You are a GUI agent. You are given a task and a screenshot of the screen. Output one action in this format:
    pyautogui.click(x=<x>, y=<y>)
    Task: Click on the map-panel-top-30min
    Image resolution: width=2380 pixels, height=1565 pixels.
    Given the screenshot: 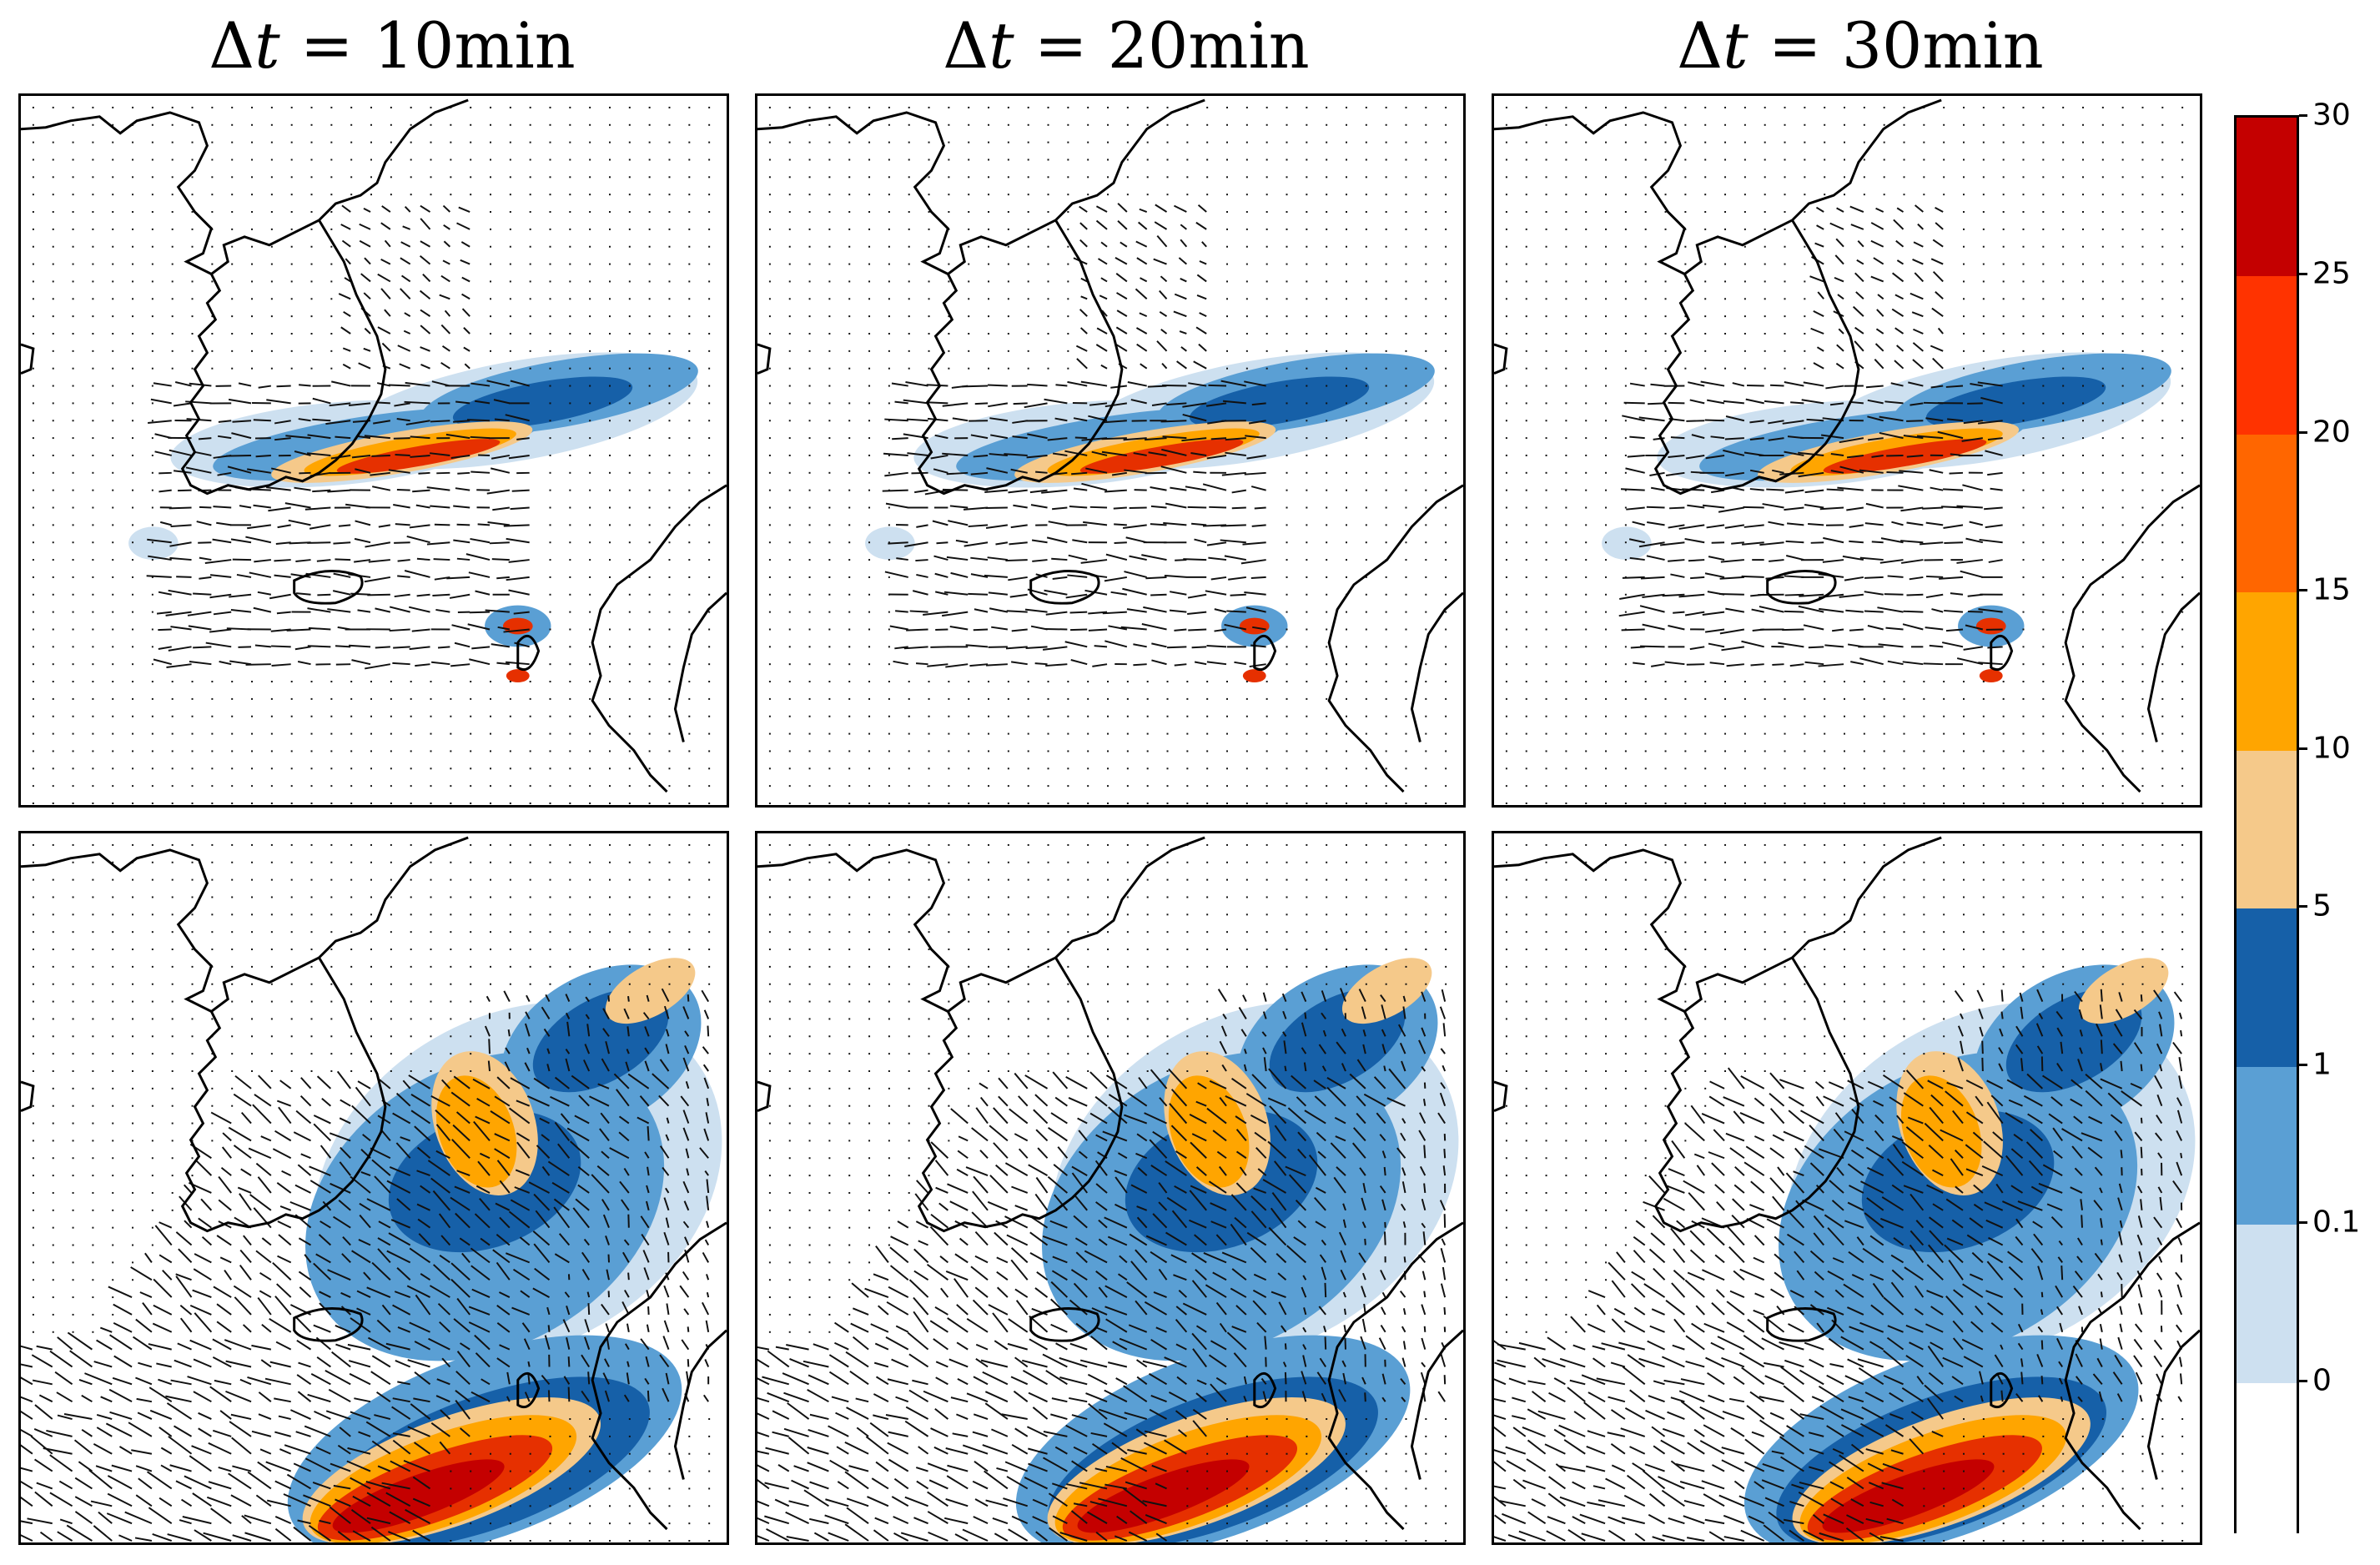 What is the action you would take?
    pyautogui.click(x=1847, y=451)
    